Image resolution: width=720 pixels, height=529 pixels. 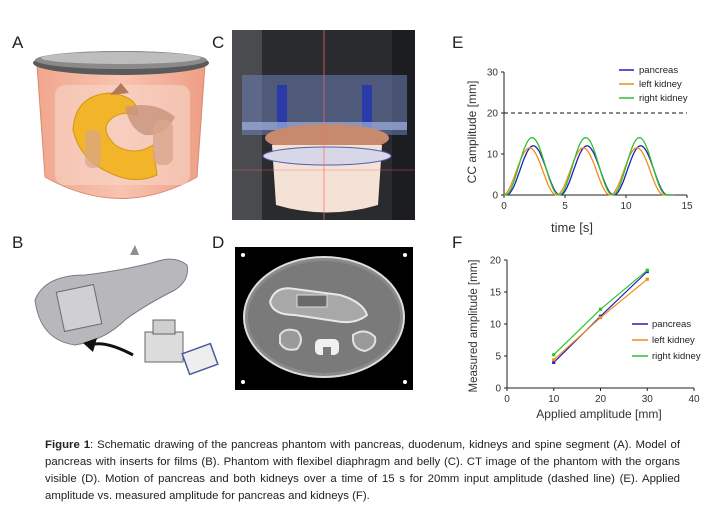 I want to click on chart-e-xtick-label: 5, so click(x=565, y=206).